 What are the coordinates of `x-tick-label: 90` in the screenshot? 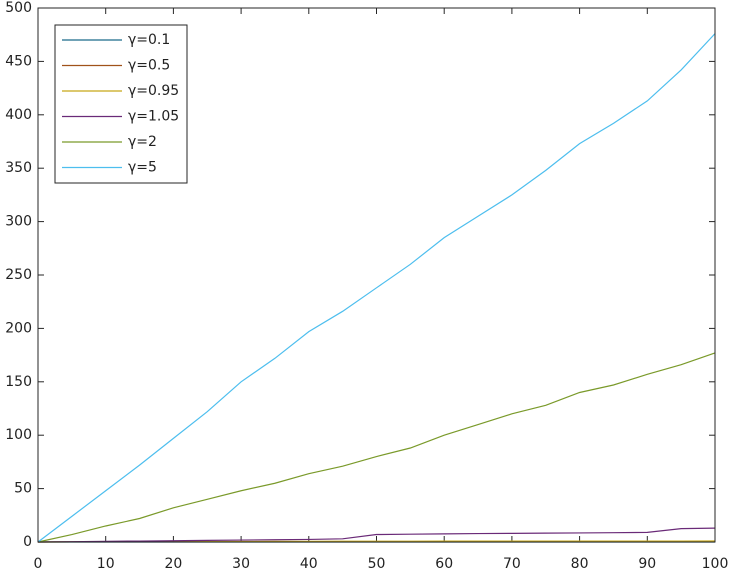 It's located at (647, 564).